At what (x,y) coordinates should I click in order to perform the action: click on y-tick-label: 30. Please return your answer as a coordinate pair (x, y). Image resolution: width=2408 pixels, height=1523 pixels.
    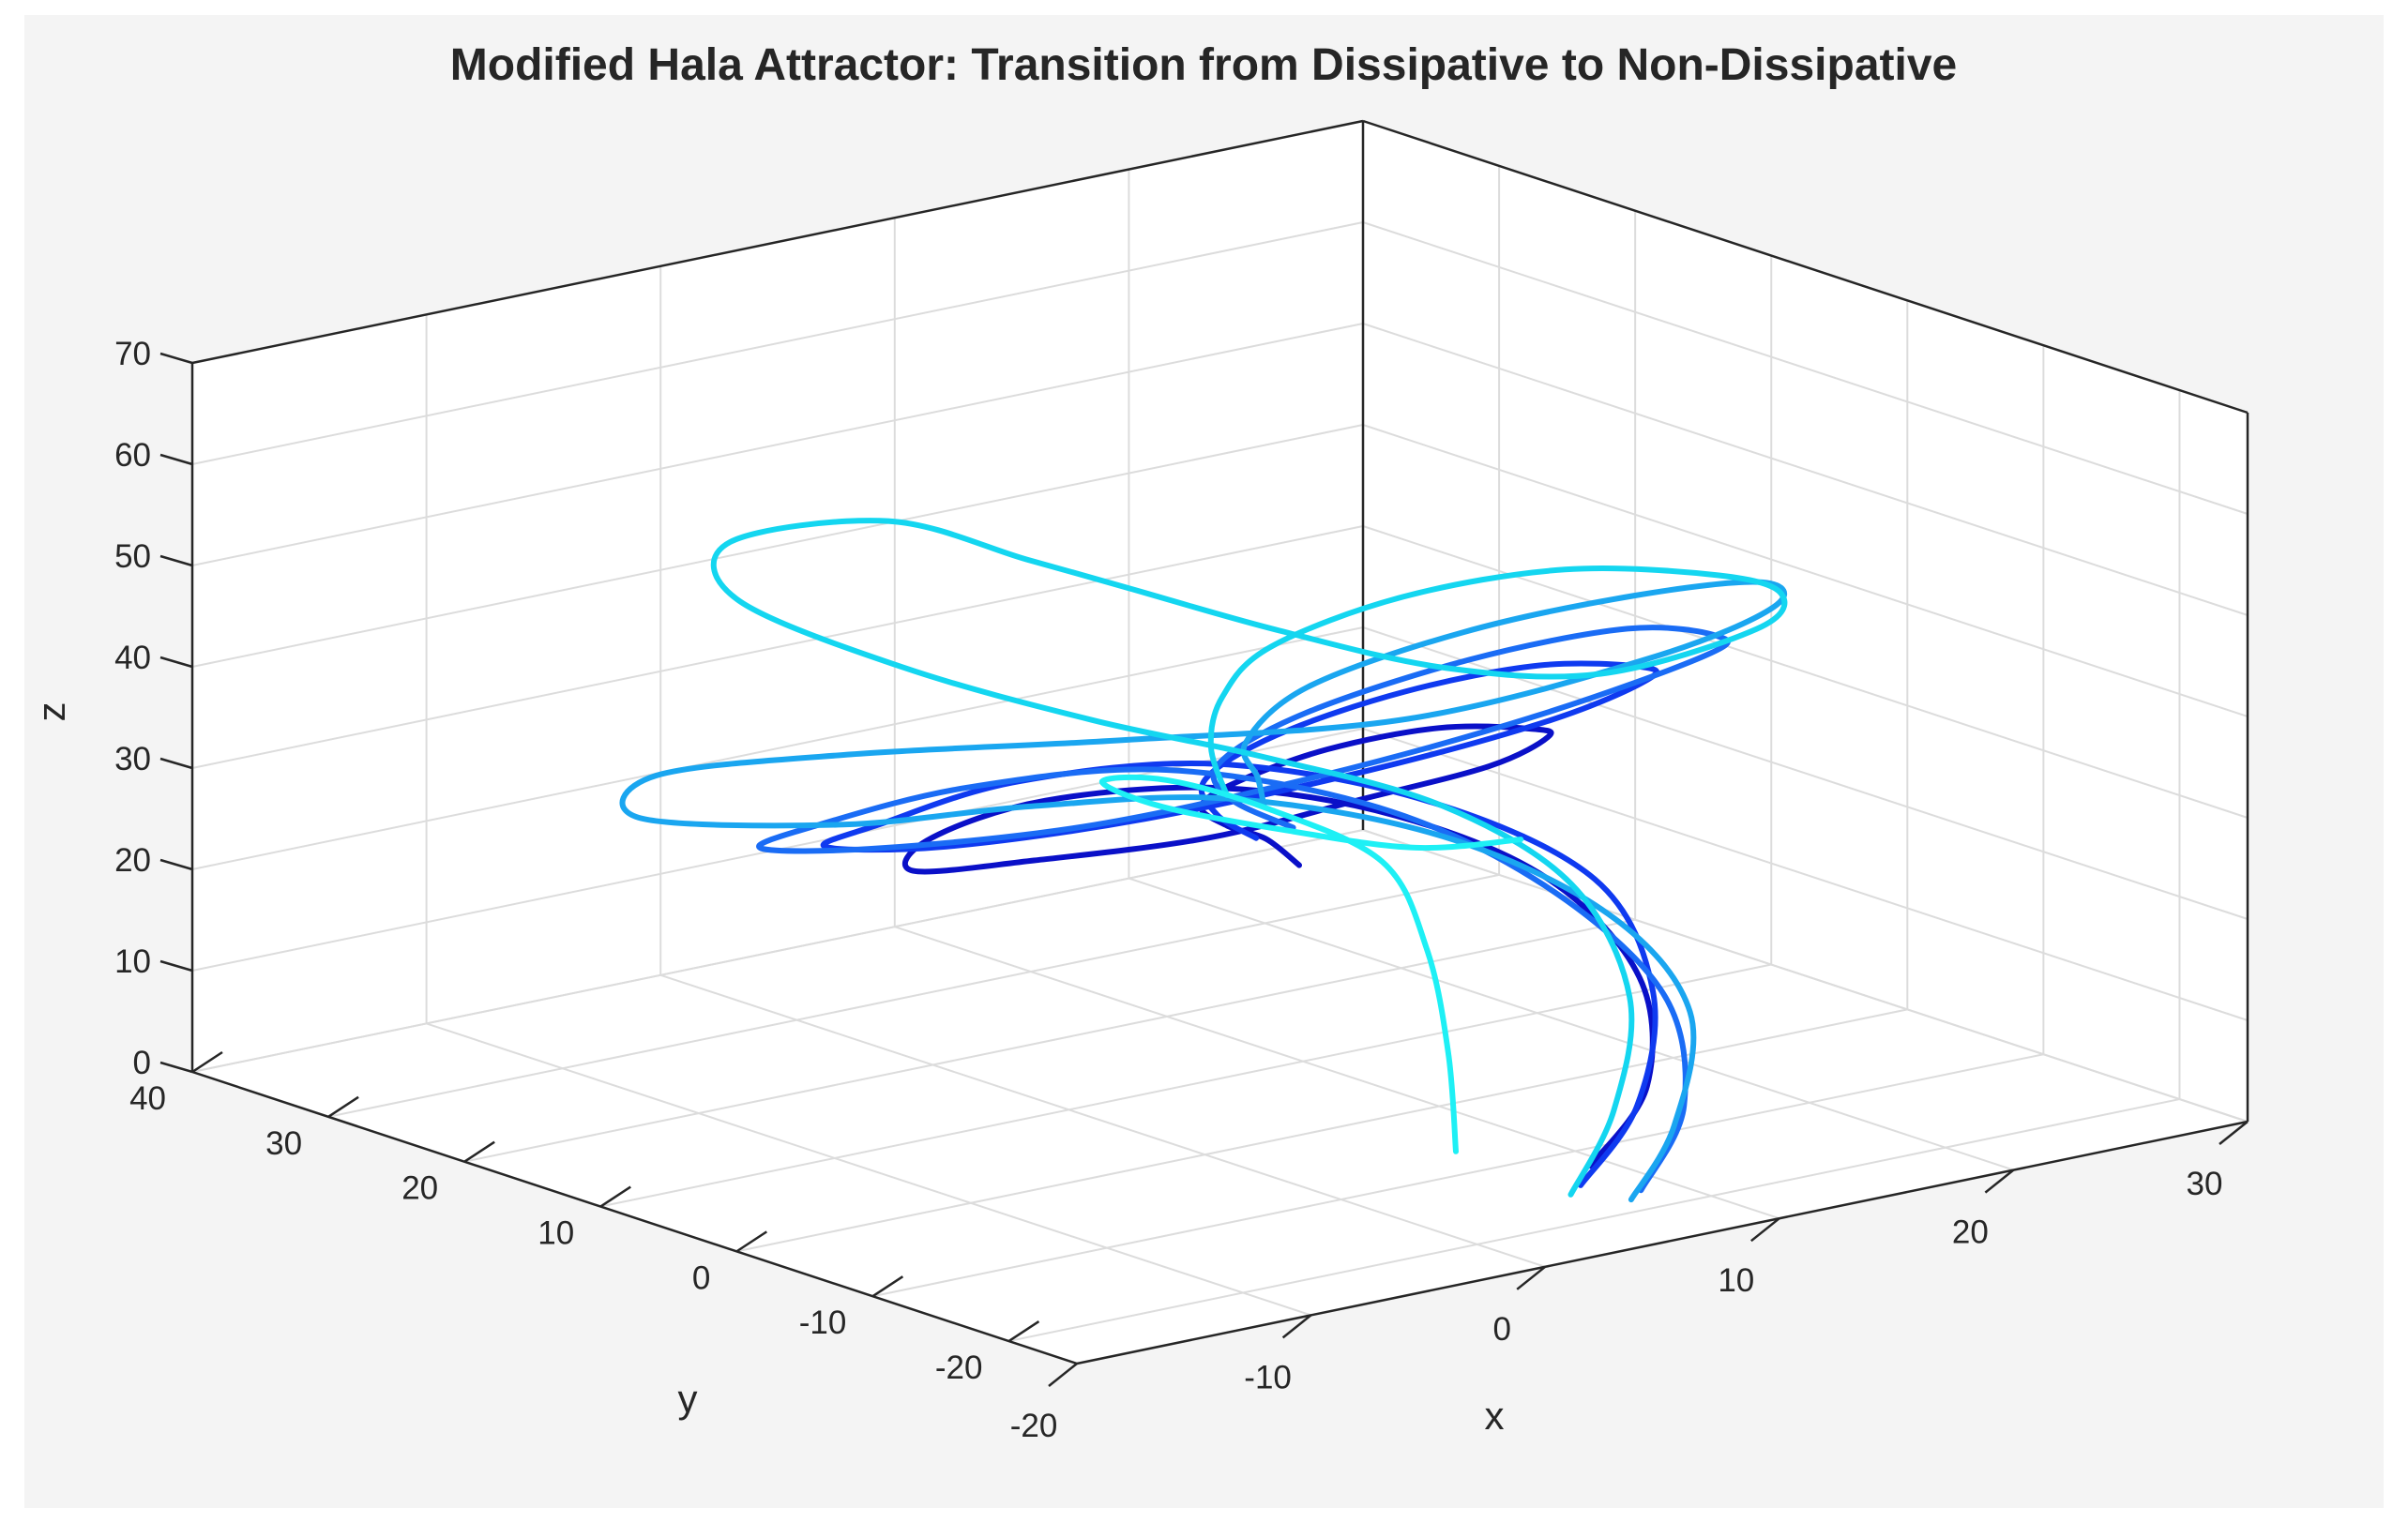
    Looking at the image, I should click on (284, 1143).